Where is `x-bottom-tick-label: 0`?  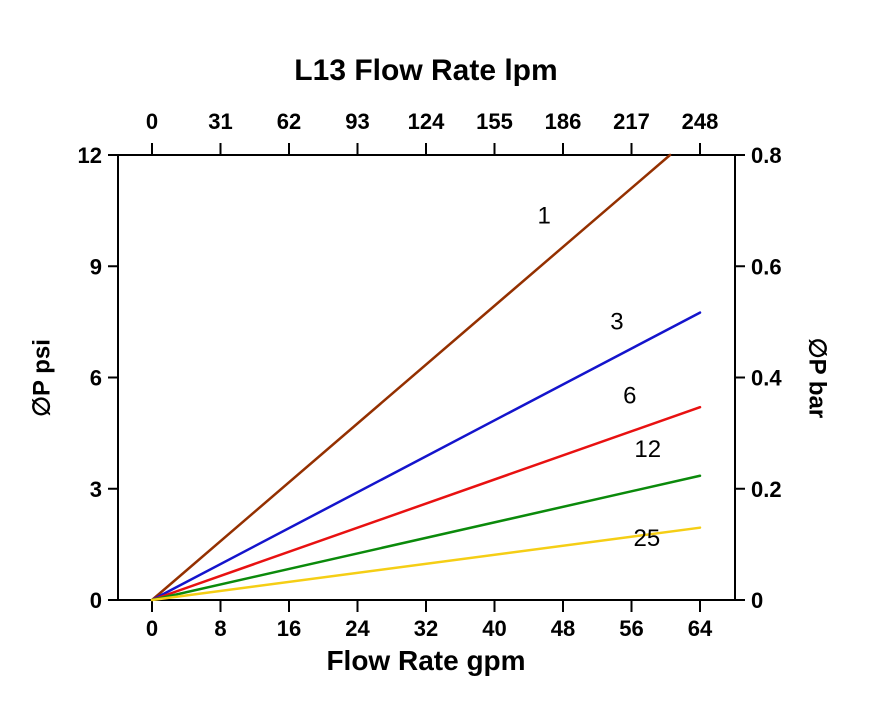 x-bottom-tick-label: 0 is located at coordinates (152, 628).